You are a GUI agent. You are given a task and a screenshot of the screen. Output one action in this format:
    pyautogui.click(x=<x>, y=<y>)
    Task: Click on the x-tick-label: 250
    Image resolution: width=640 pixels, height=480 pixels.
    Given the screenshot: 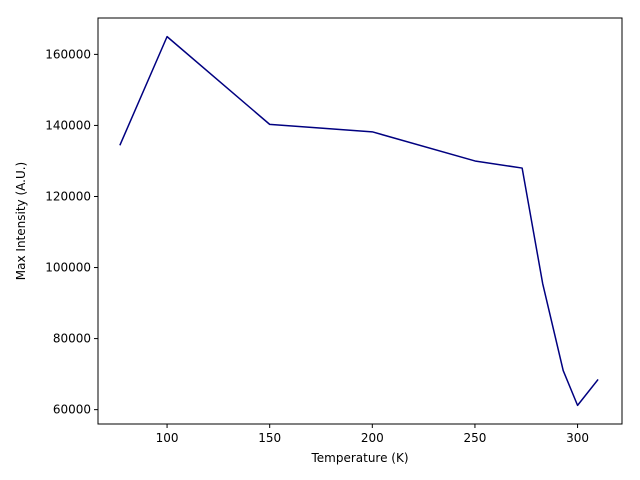 What is the action you would take?
    pyautogui.click(x=474, y=438)
    